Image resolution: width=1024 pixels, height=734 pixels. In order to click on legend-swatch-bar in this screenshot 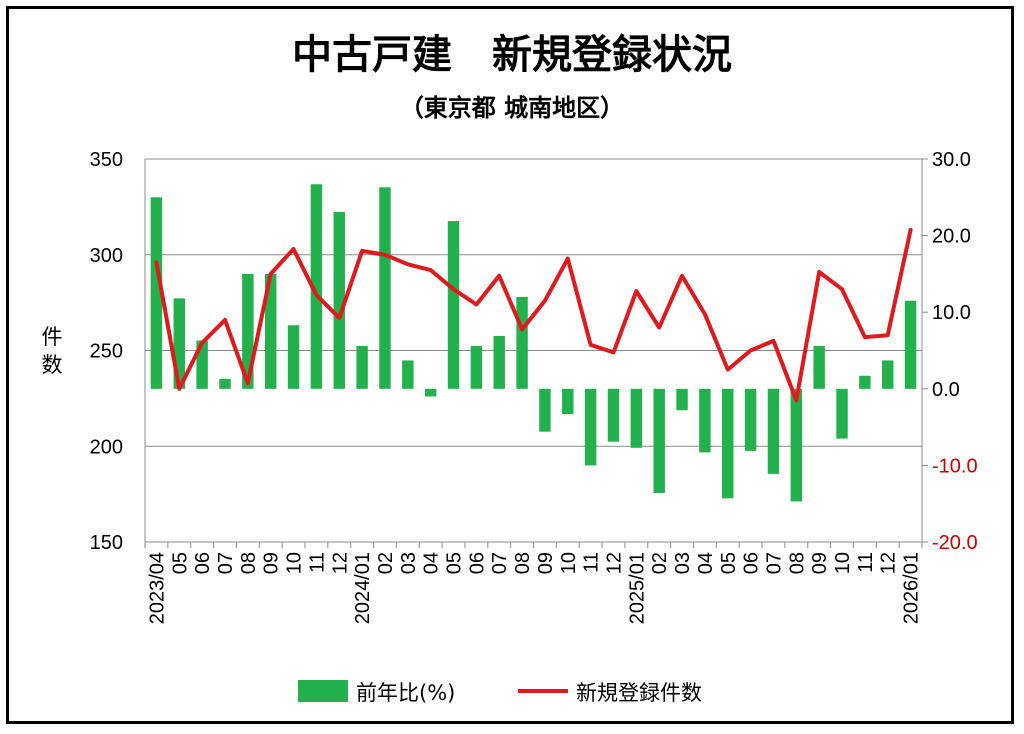, I will do `click(323, 691)`.